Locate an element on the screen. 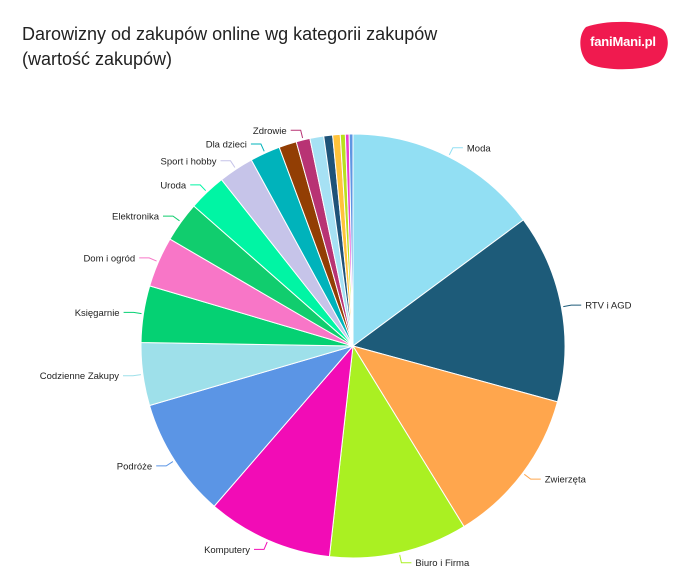  logo-text: faniMani.pl is located at coordinates (623, 41).